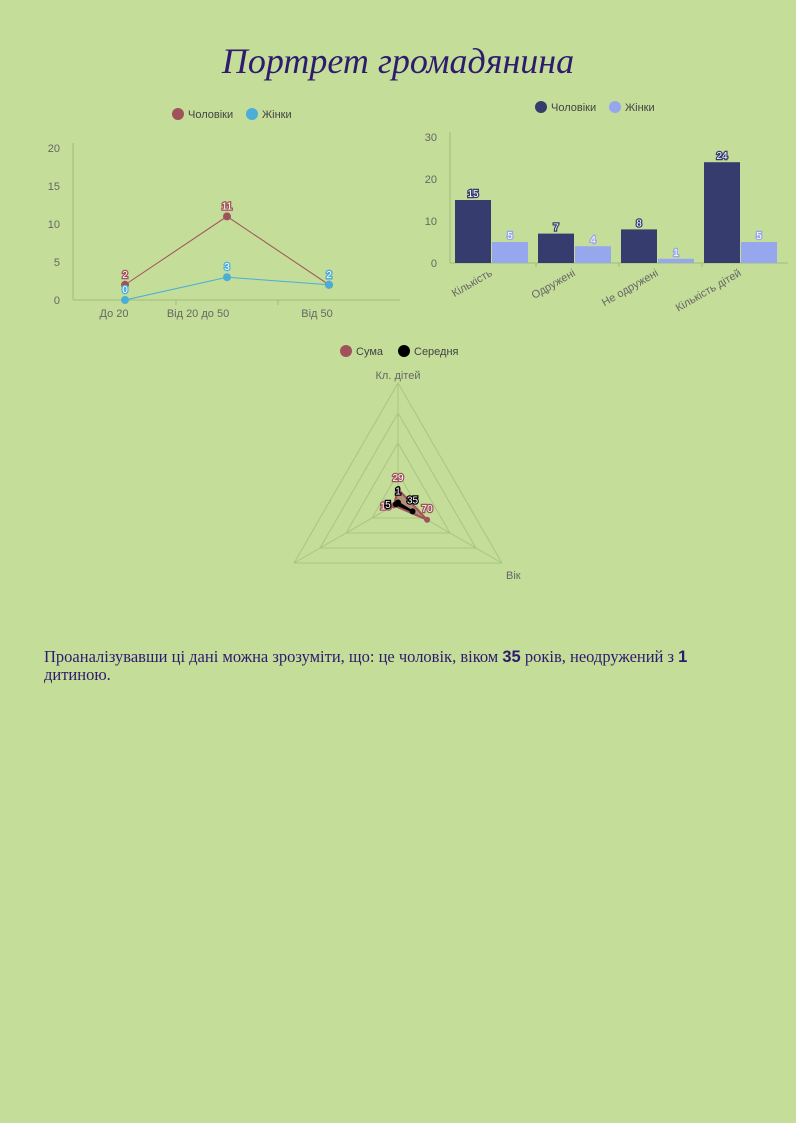 The width and height of the screenshot is (796, 1123). What do you see at coordinates (370, 352) in the screenshot?
I see `legend-label-сума: Сума` at bounding box center [370, 352].